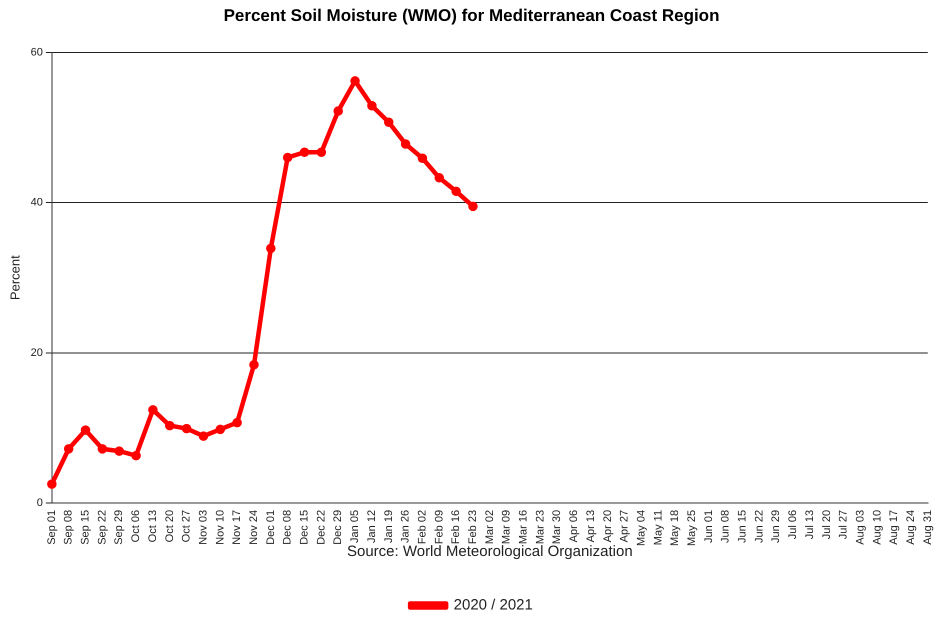 The width and height of the screenshot is (943, 627). Describe the element at coordinates (119, 527) in the screenshot. I see `x-tick-label: Sep 29` at that location.